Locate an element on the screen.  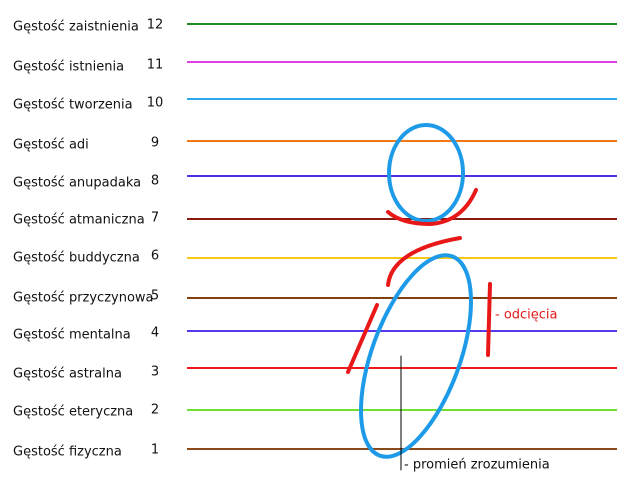
body-ellipse is located at coordinates (416, 356).